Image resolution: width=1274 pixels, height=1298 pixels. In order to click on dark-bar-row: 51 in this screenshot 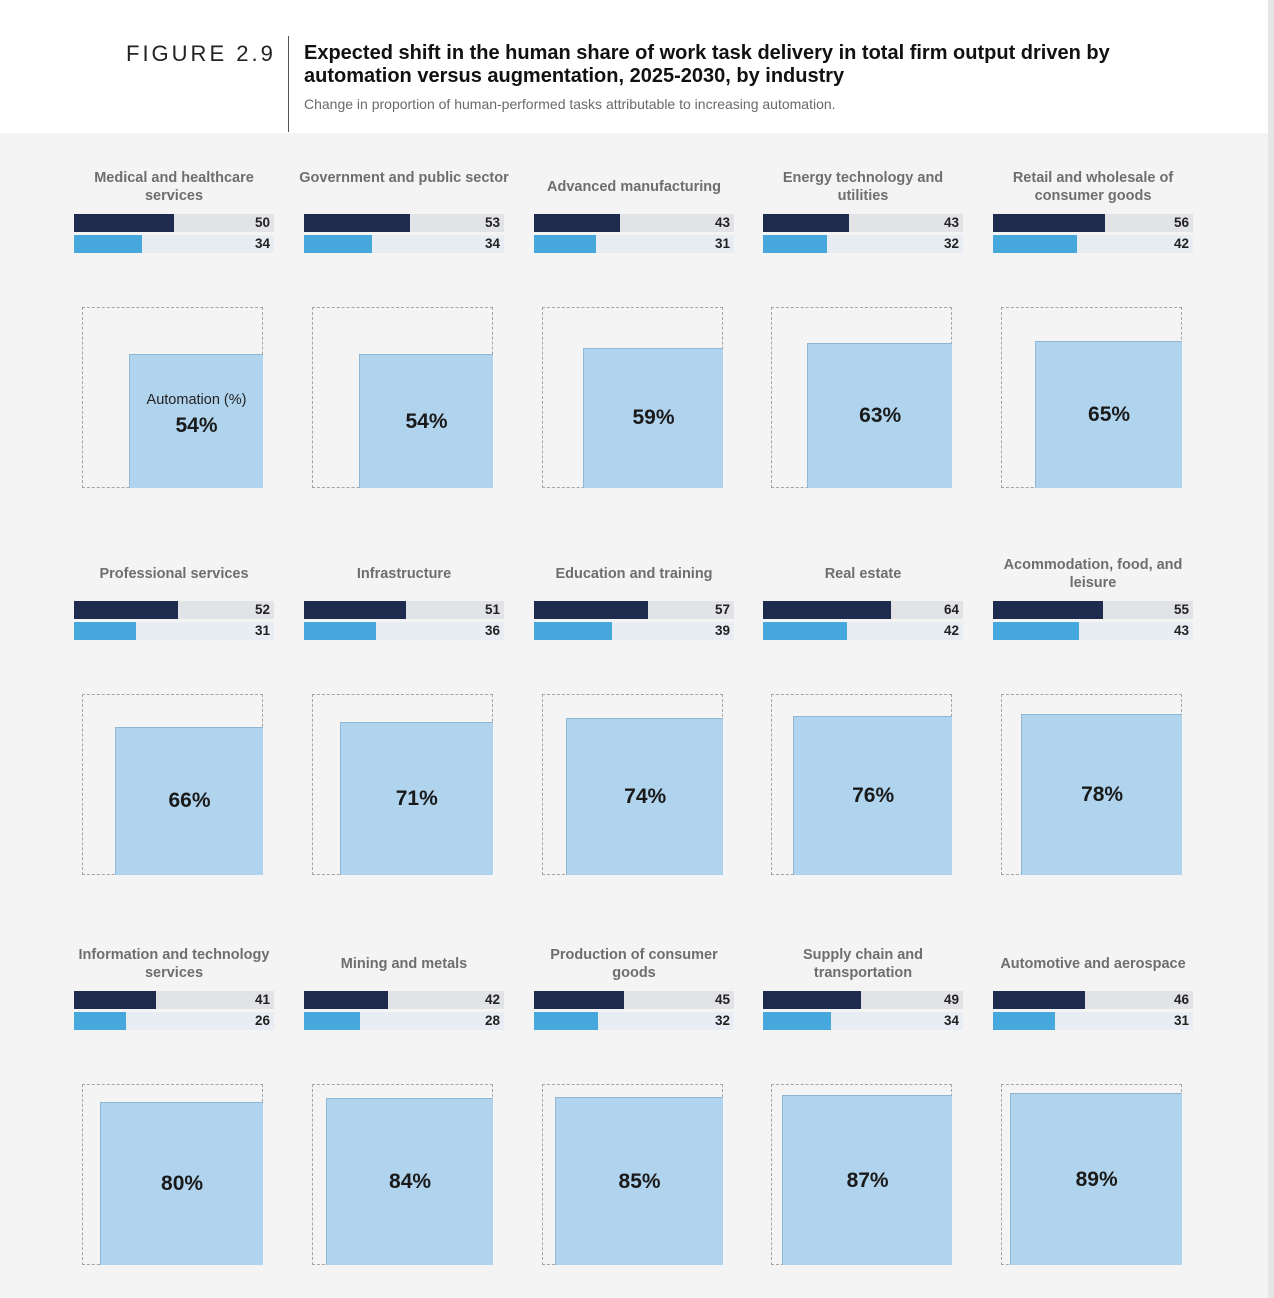, I will do `click(404, 610)`.